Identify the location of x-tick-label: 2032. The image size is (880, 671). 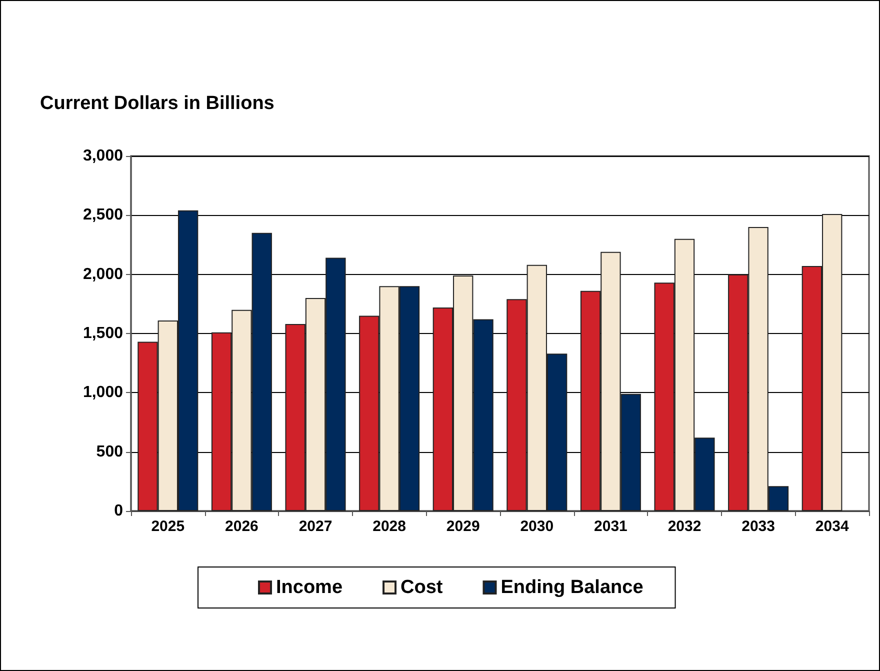
(685, 526).